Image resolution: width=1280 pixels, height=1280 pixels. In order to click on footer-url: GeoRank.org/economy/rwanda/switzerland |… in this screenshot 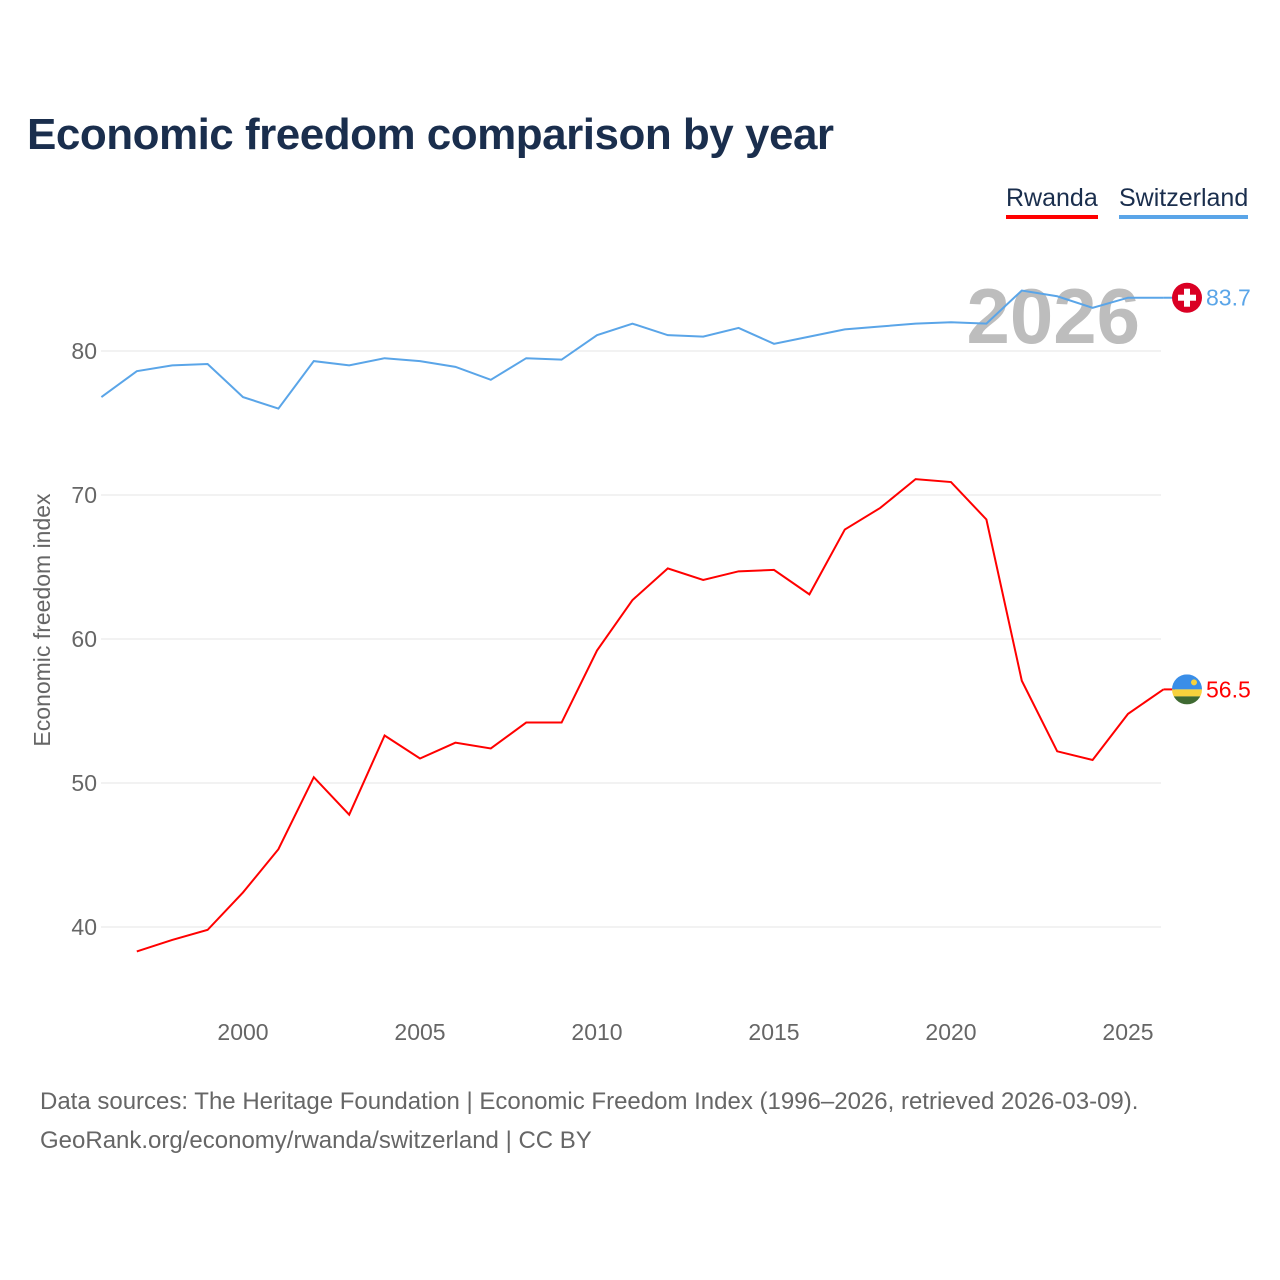, I will do `click(316, 1140)`.